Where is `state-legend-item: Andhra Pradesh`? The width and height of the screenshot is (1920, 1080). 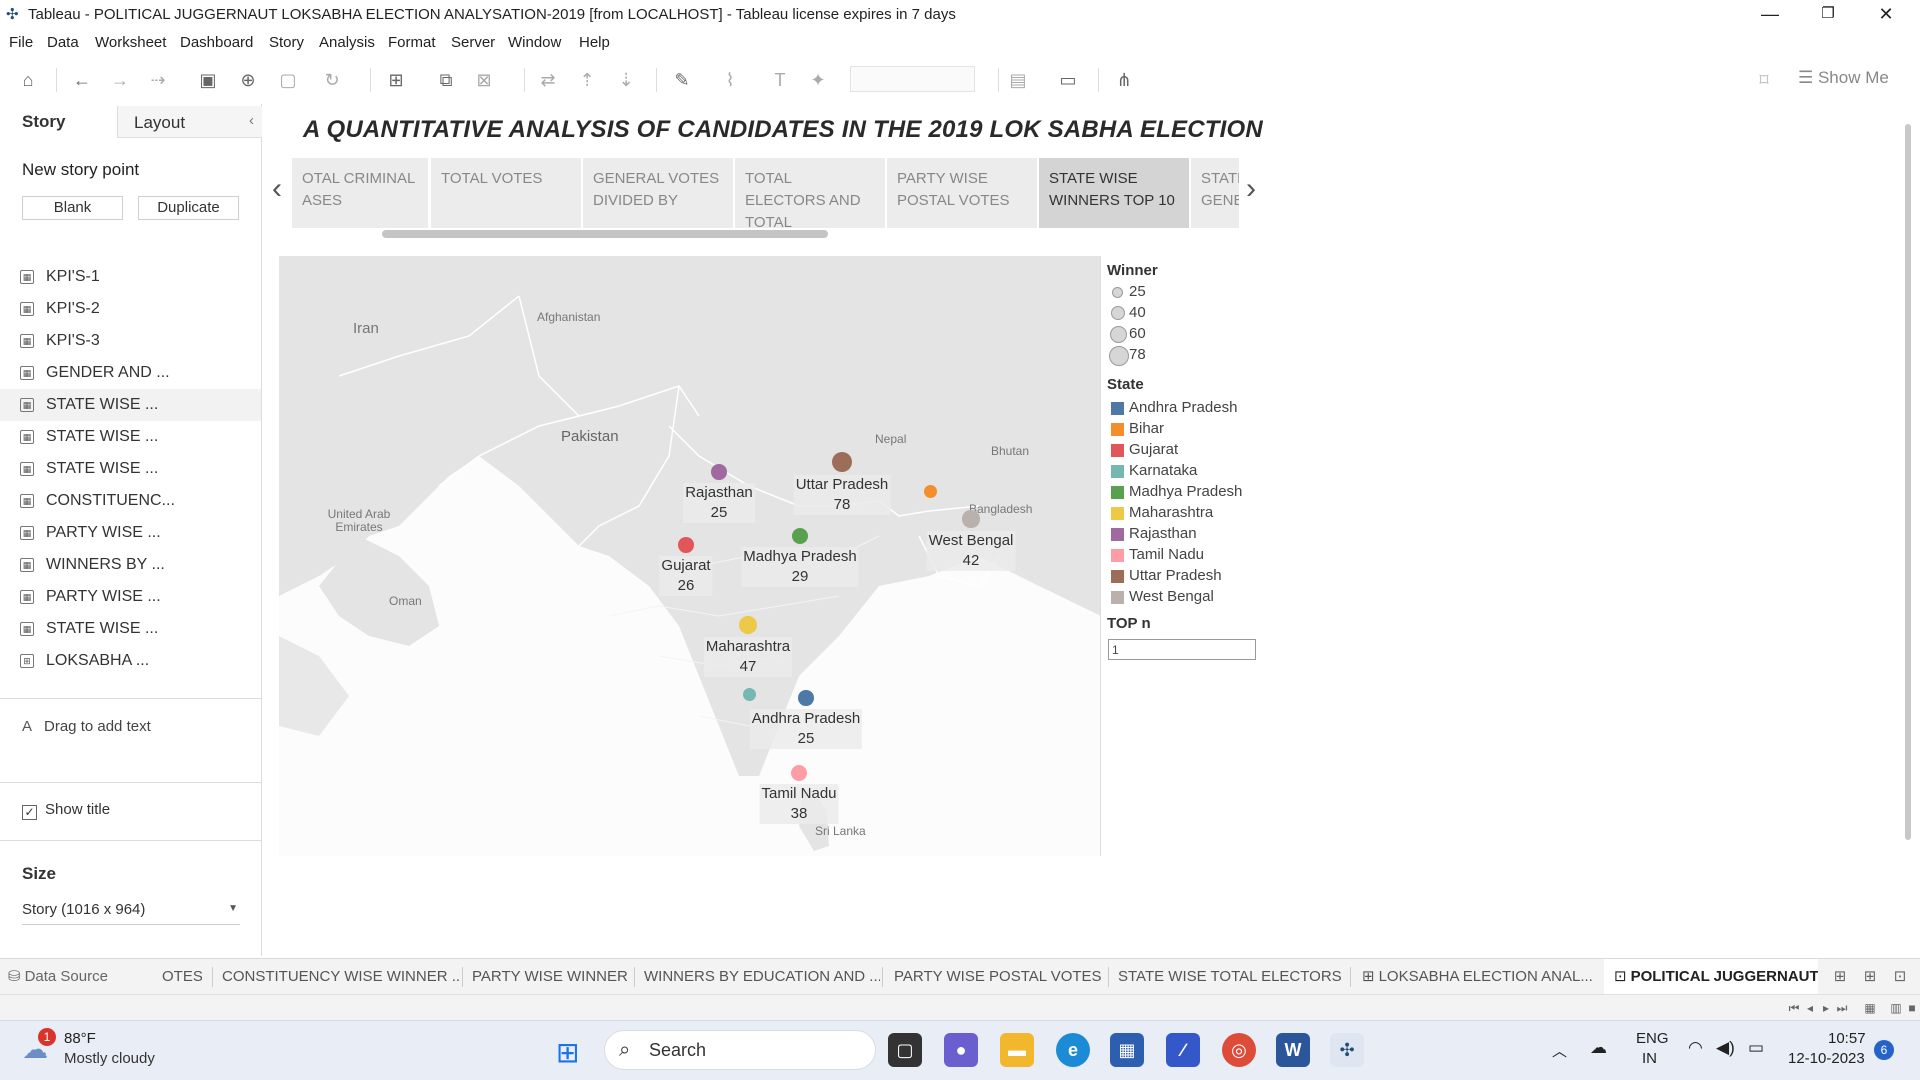
state-legend-item: Andhra Pradesh is located at coordinates (1172, 408).